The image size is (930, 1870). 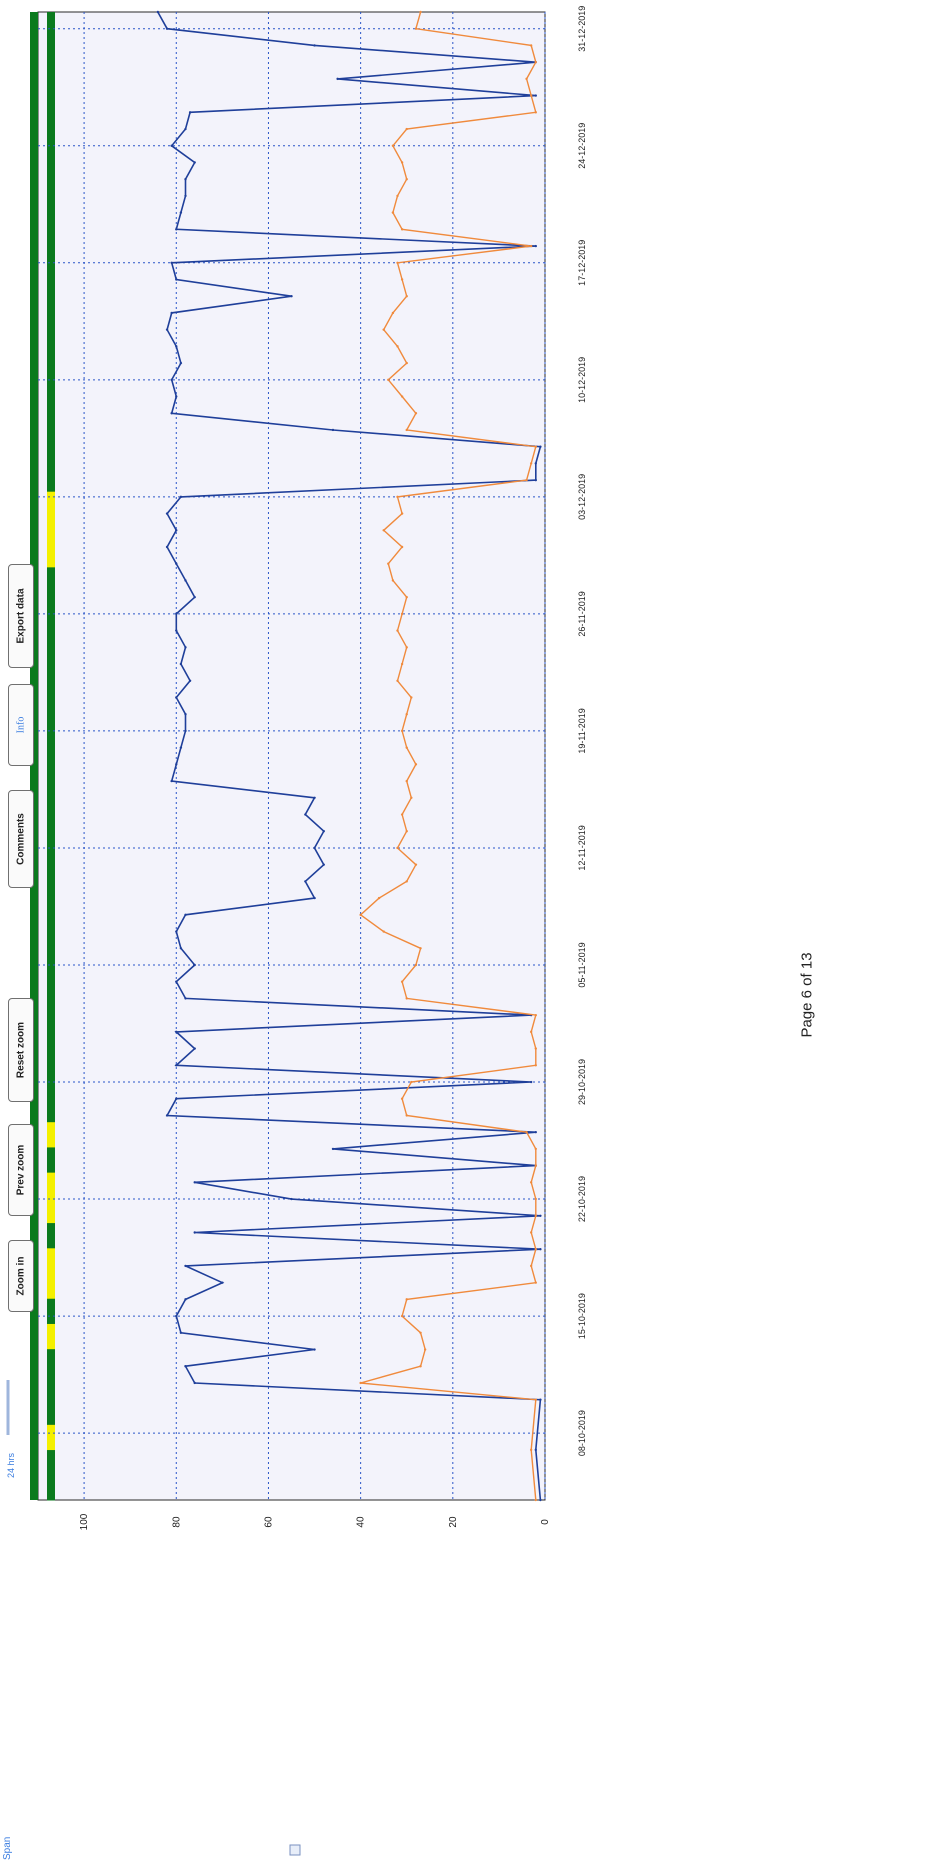 I want to click on page-footer: Page 6 of 13, so click(x=807, y=995).